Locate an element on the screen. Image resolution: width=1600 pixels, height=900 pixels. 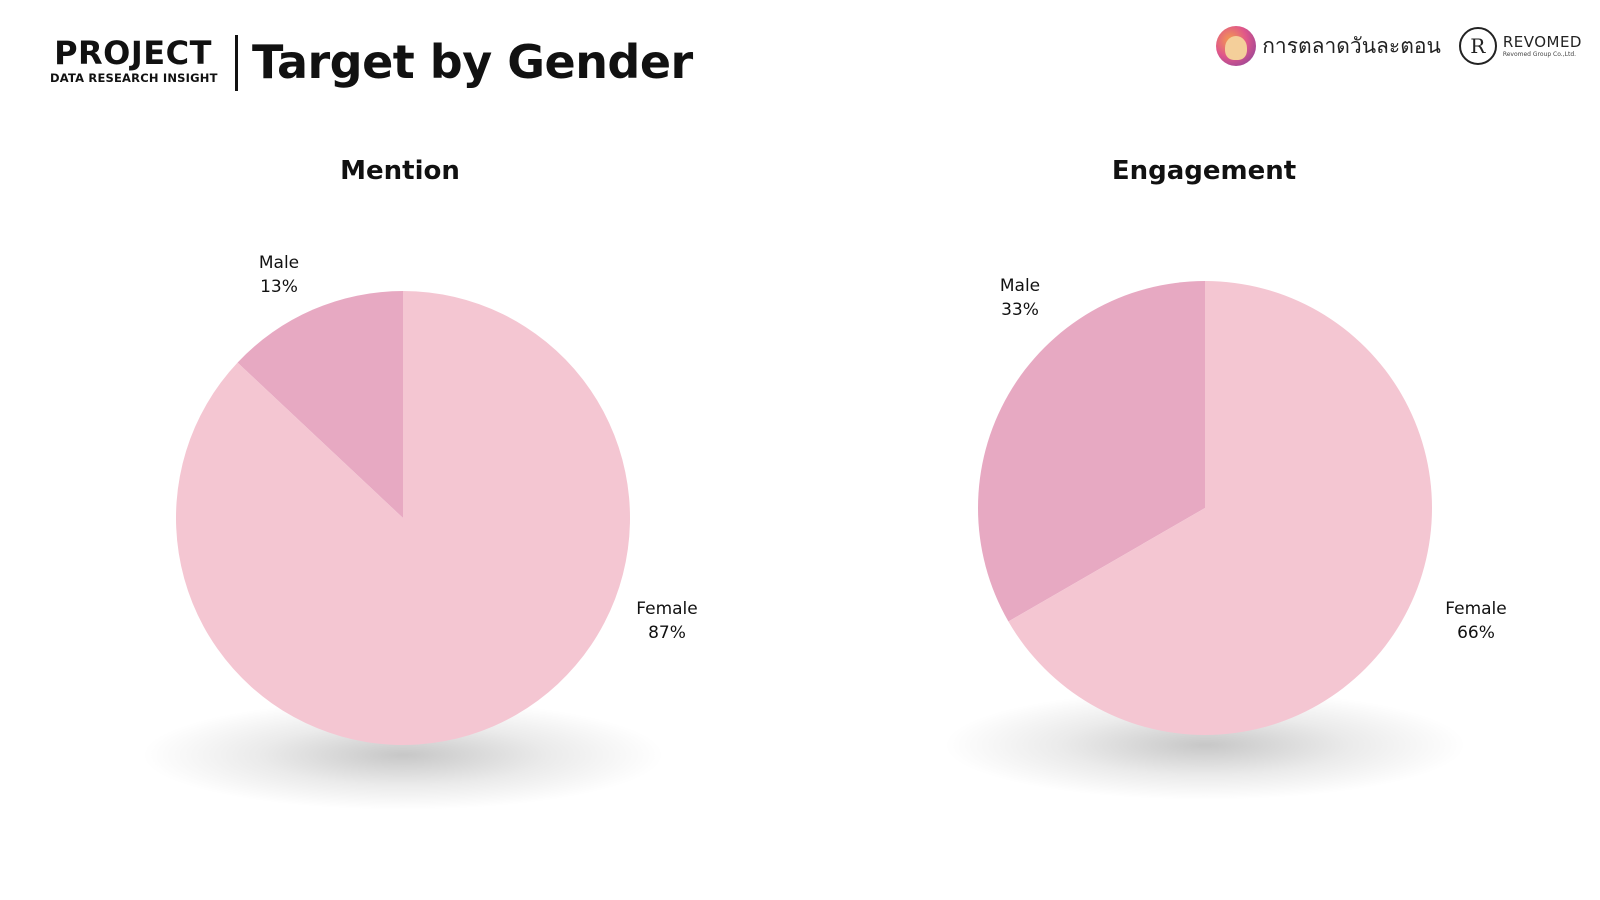
revomed-logo-text: REVOMED Revomed Group Co.,Ltd. is located at coordinates (1542, 46).